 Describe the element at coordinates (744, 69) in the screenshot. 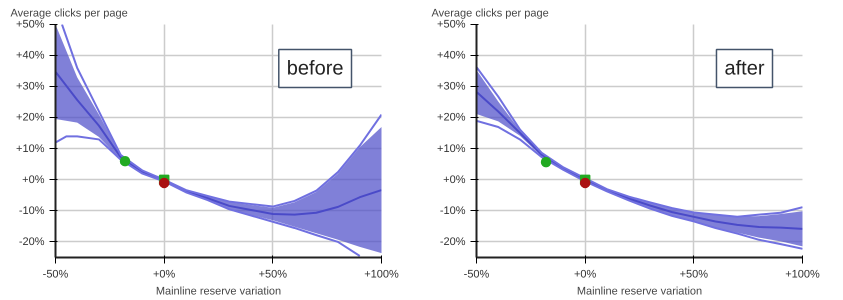

I see `annotation: after` at that location.